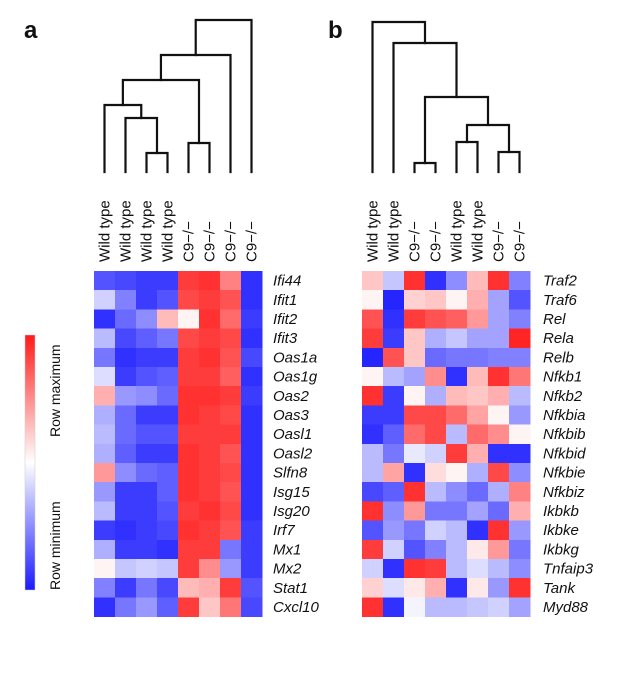 The height and width of the screenshot is (675, 633). Describe the element at coordinates (446, 97) in the screenshot. I see `dendrogram-b` at that location.